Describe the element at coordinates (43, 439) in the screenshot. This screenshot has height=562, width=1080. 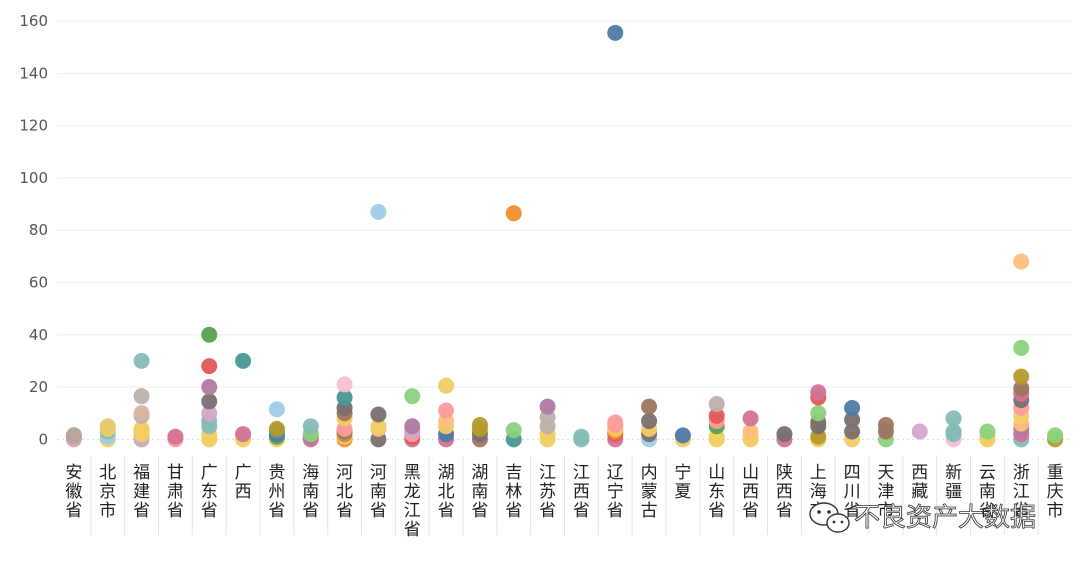
I see `y-tick-label: 0` at that location.